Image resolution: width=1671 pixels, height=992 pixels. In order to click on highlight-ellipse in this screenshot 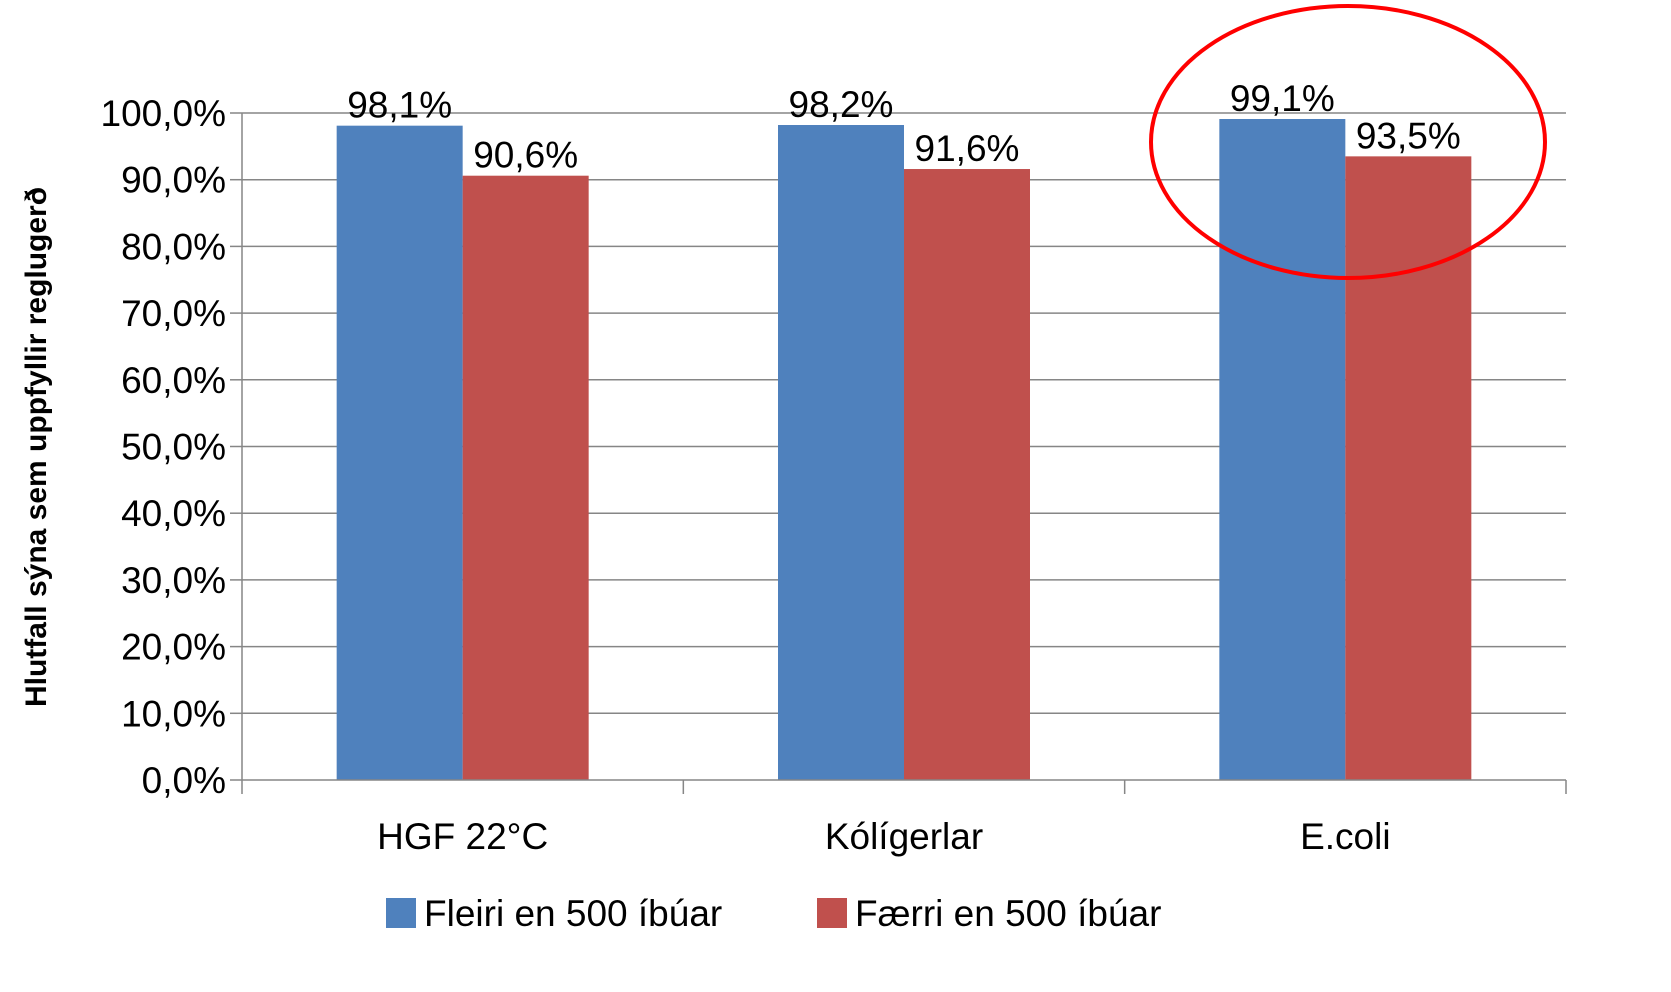, I will do `click(1348, 142)`.